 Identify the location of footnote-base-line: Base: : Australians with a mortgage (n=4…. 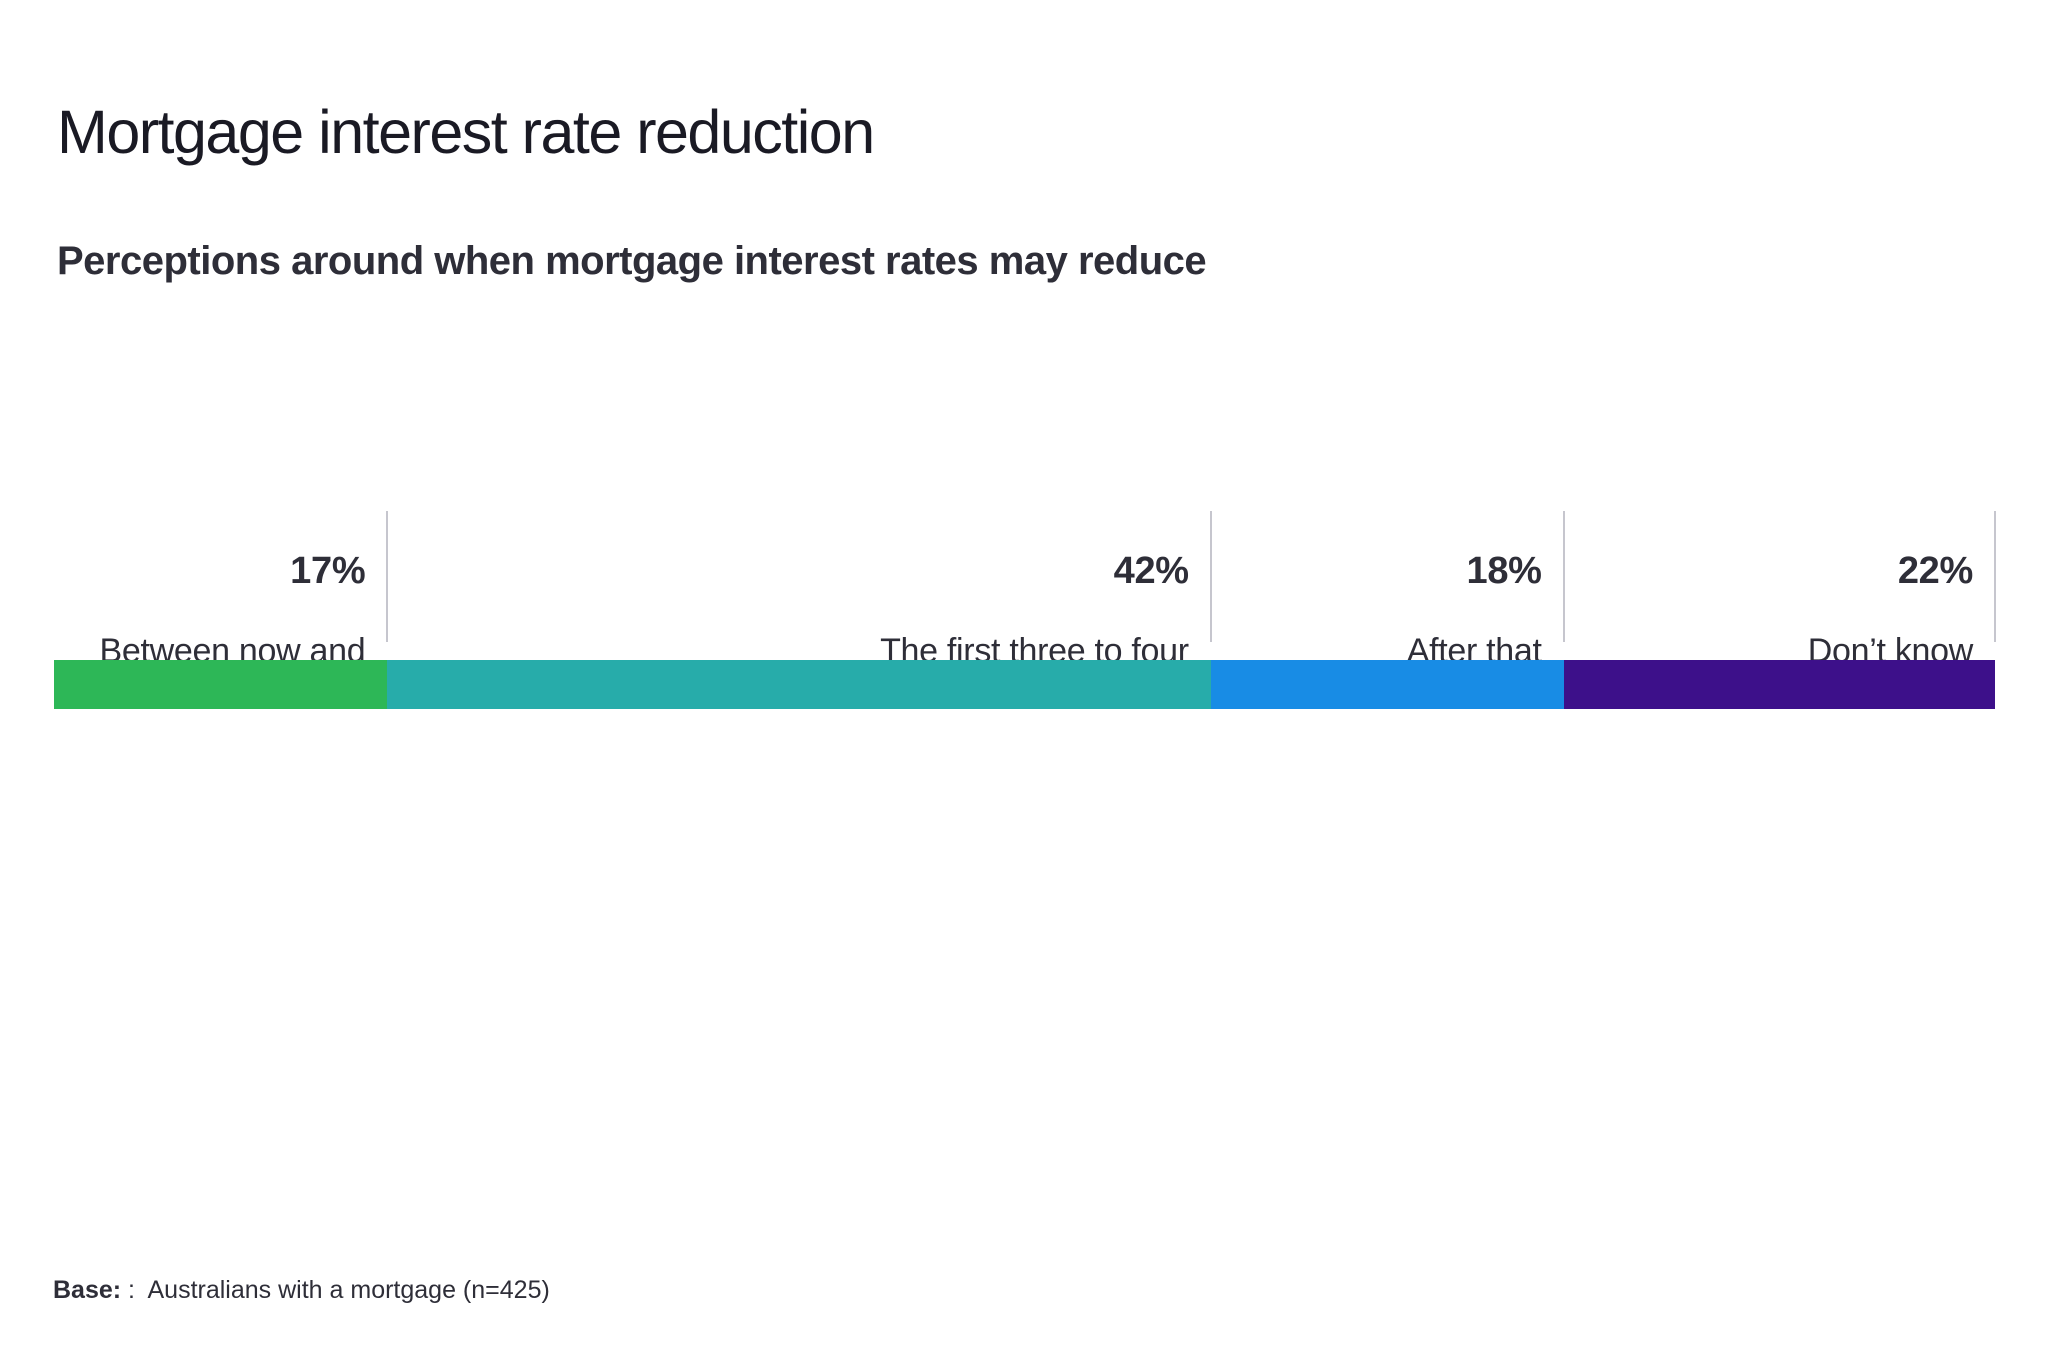
(668, 1290).